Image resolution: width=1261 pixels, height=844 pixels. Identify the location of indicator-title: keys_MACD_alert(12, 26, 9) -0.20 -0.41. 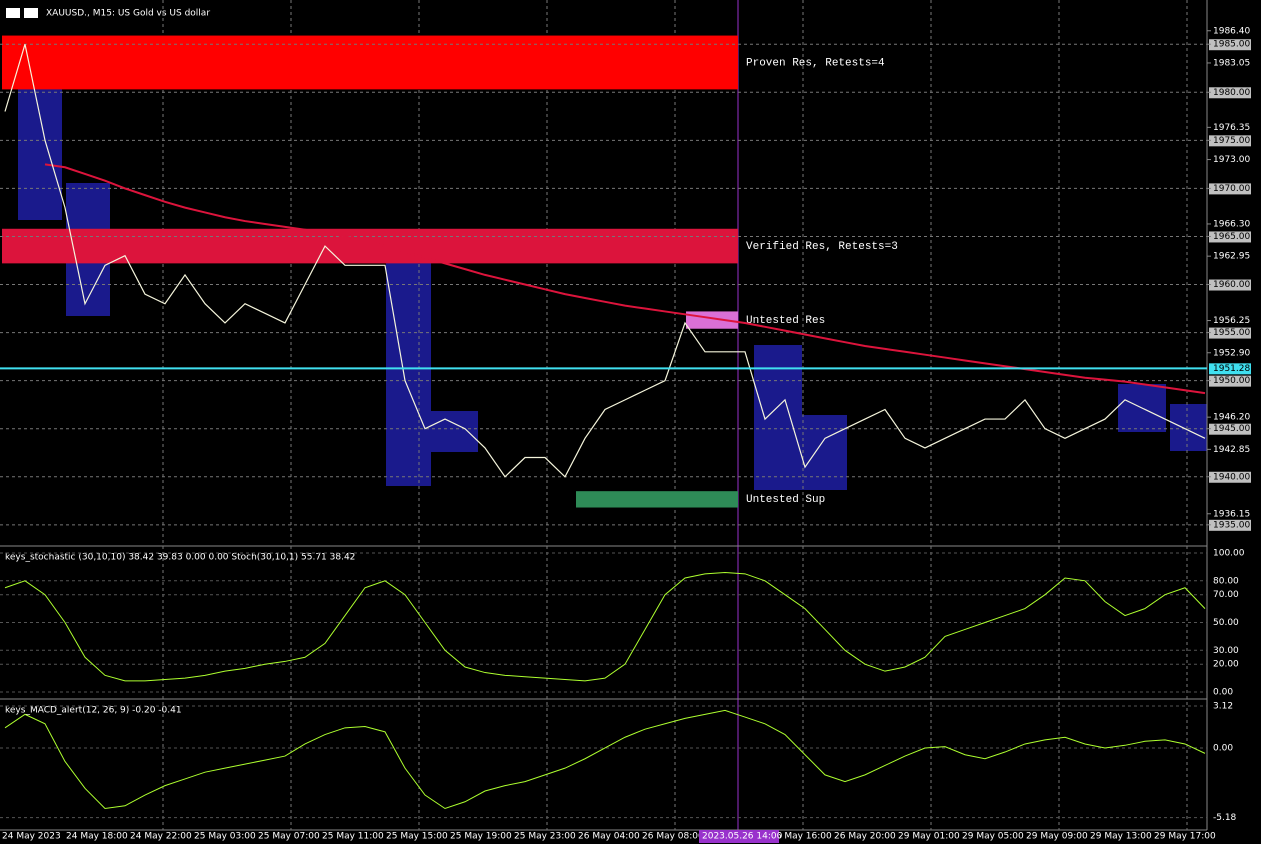
(93, 711).